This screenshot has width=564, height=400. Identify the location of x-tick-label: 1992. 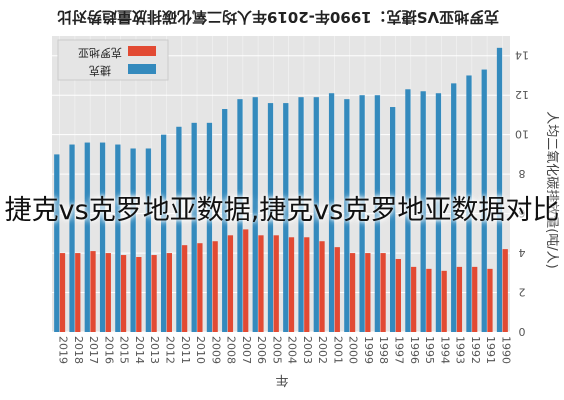
(475, 350).